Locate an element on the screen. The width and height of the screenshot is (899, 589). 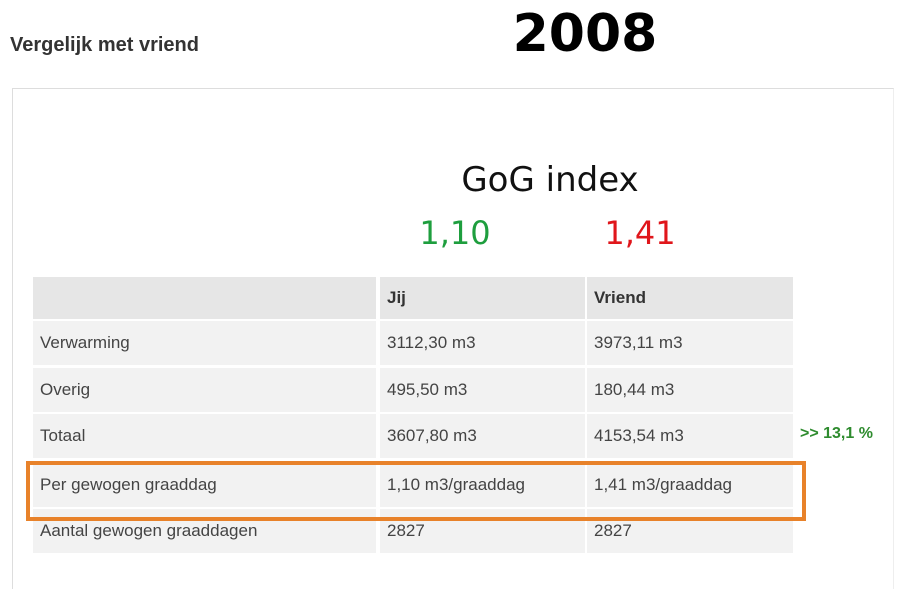
value-cell: 3607,80 m3 is located at coordinates (482, 436).